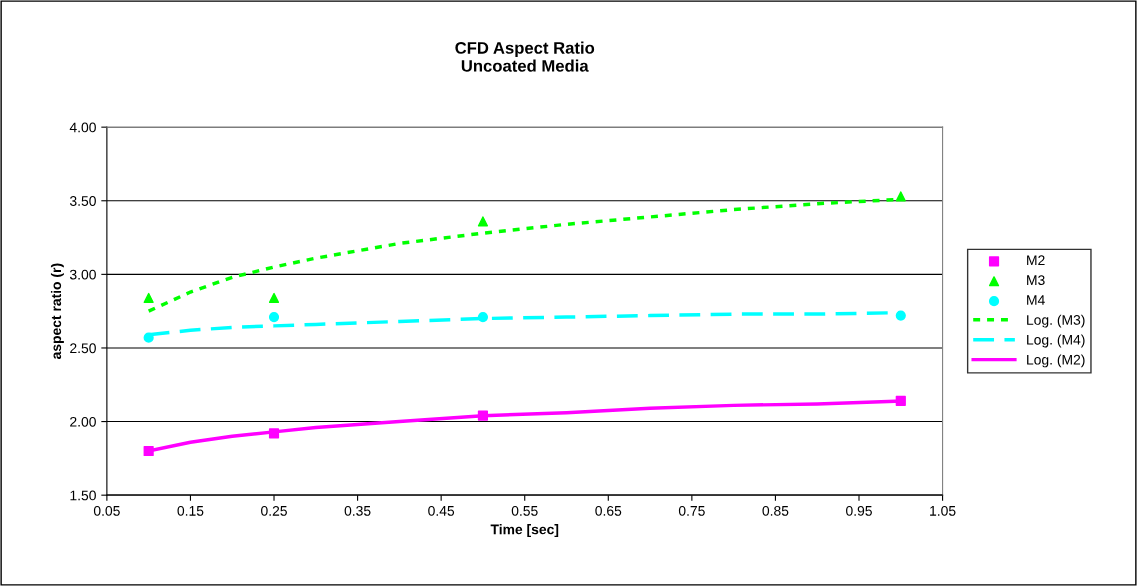 This screenshot has width=1137, height=586. What do you see at coordinates (106, 510) in the screenshot?
I see `x-tick-label: 0.05` at bounding box center [106, 510].